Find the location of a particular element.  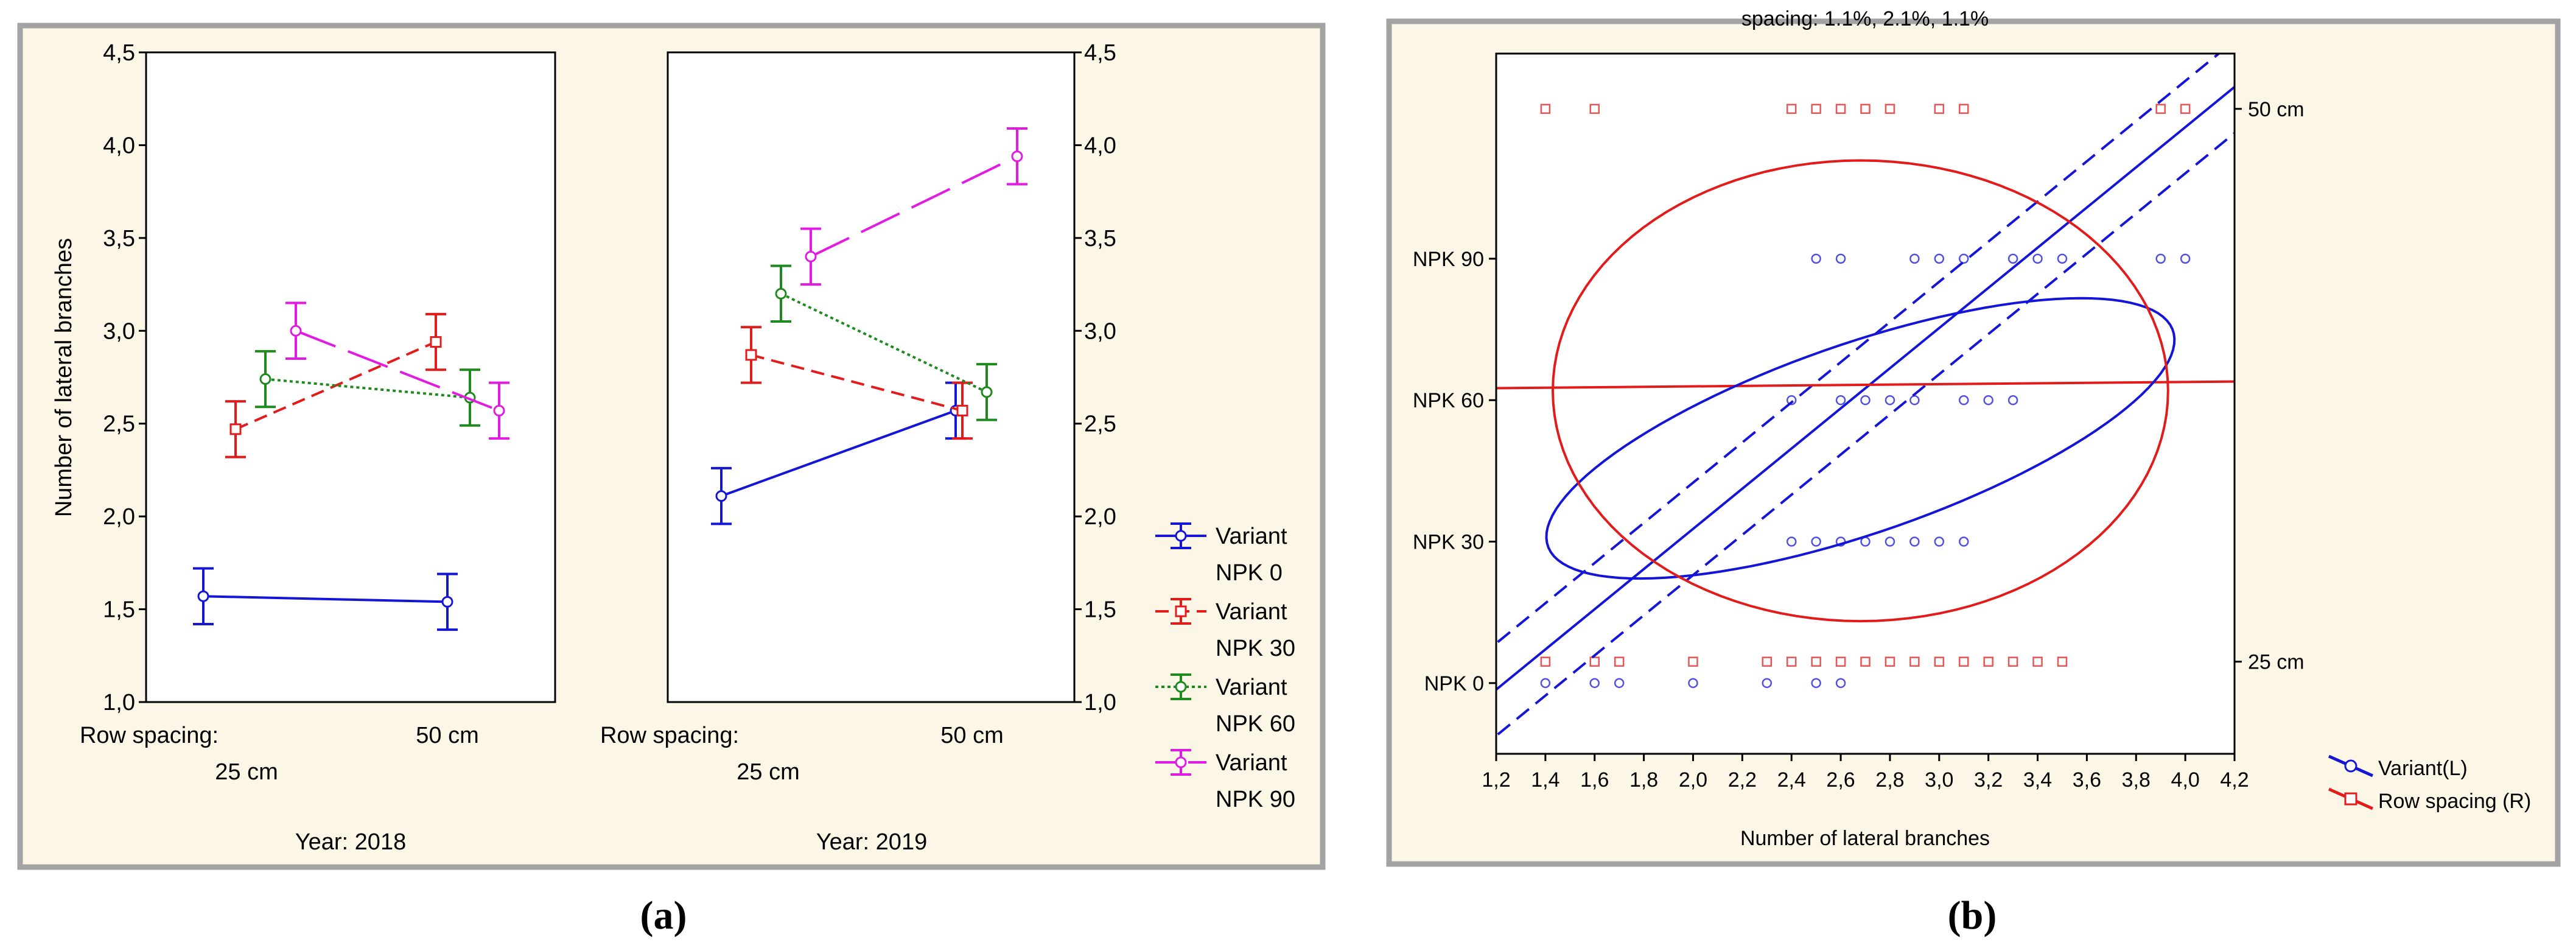

series-2019 is located at coordinates (869, 326).